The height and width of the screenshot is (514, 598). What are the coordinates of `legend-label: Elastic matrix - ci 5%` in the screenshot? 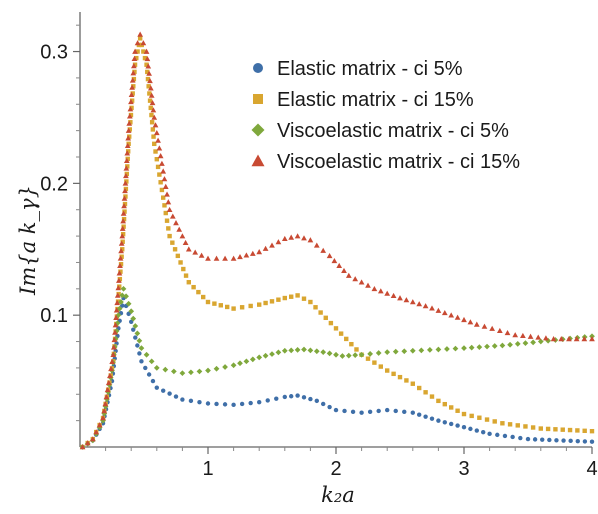 It's located at (370, 69).